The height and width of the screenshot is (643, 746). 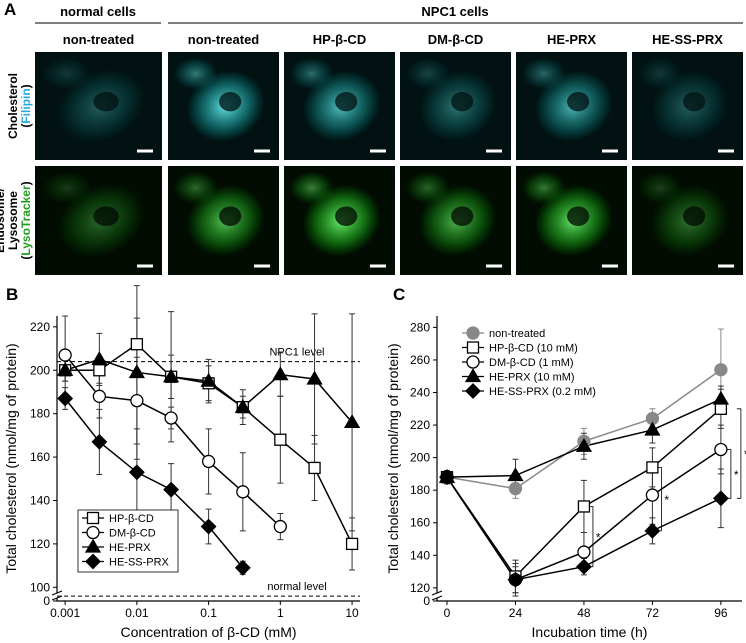 What do you see at coordinates (40, 414) in the screenshot?
I see `y-tick-label: 180` at bounding box center [40, 414].